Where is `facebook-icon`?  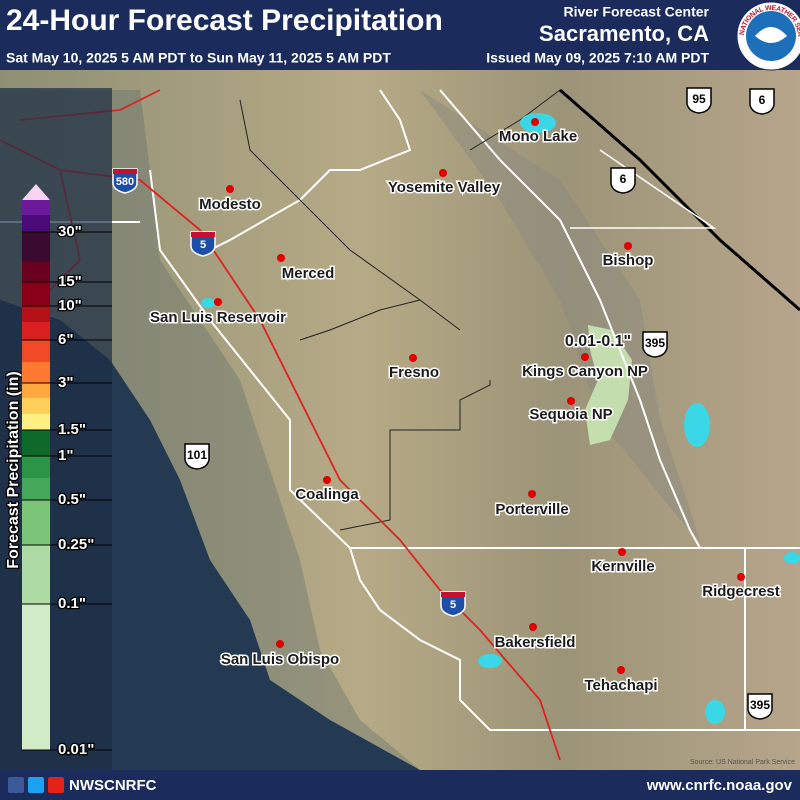
facebook-icon is located at coordinates (16, 785).